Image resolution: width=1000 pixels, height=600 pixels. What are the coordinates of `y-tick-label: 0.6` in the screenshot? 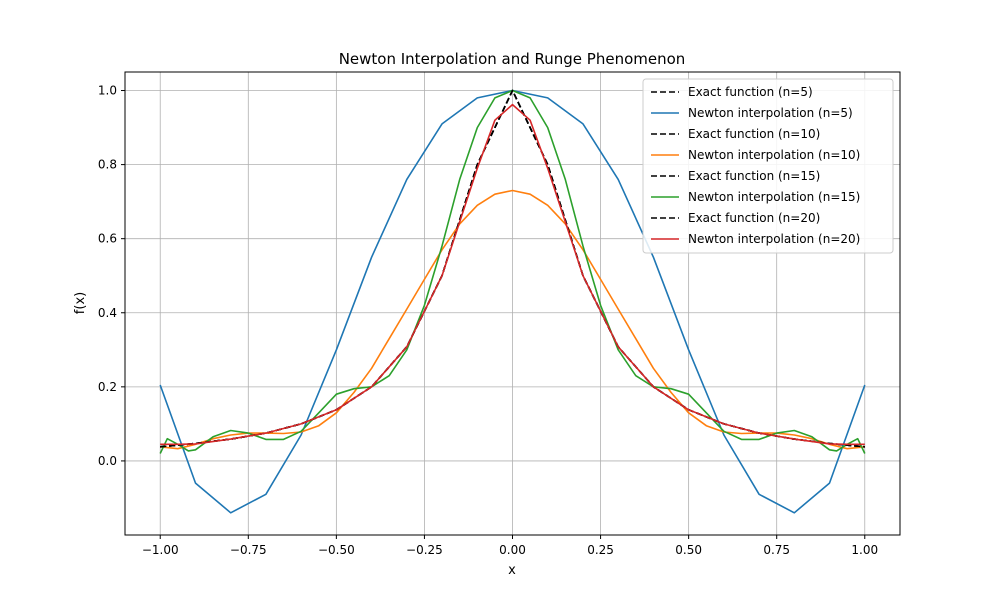 It's located at (107, 239).